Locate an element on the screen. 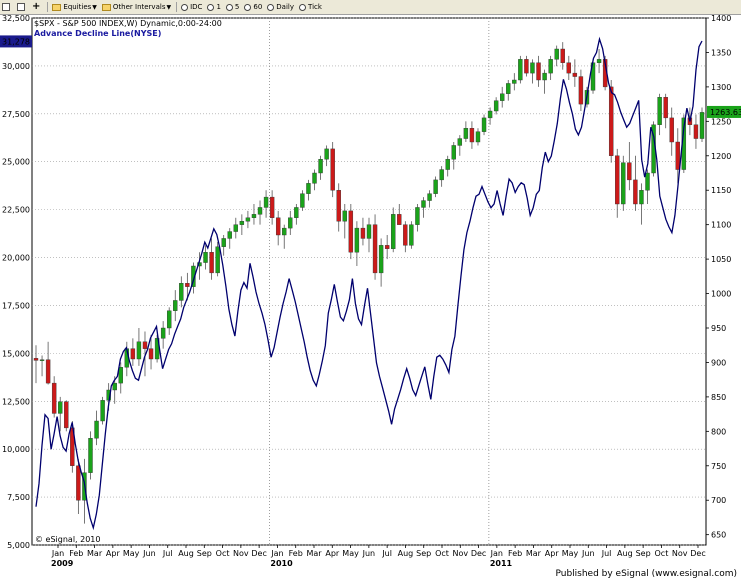 Image resolution: width=741 pixels, height=581 pixels. x-tick-label: Jan is located at coordinates (57, 553).